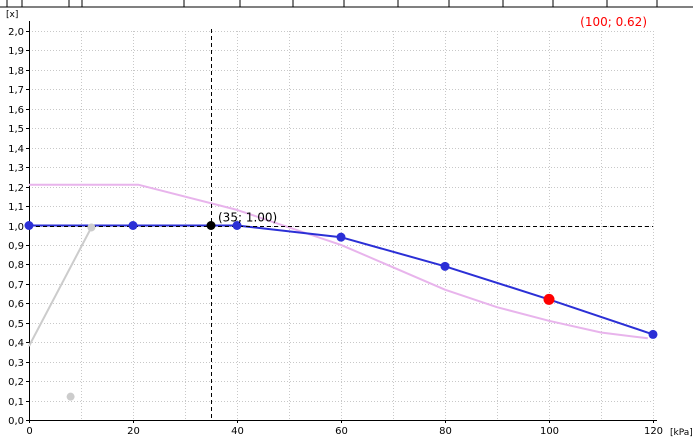 This screenshot has height=439, width=693. Describe the element at coordinates (247, 218) in the screenshot. I see `crosshair-label: (35; 1.00)` at that location.